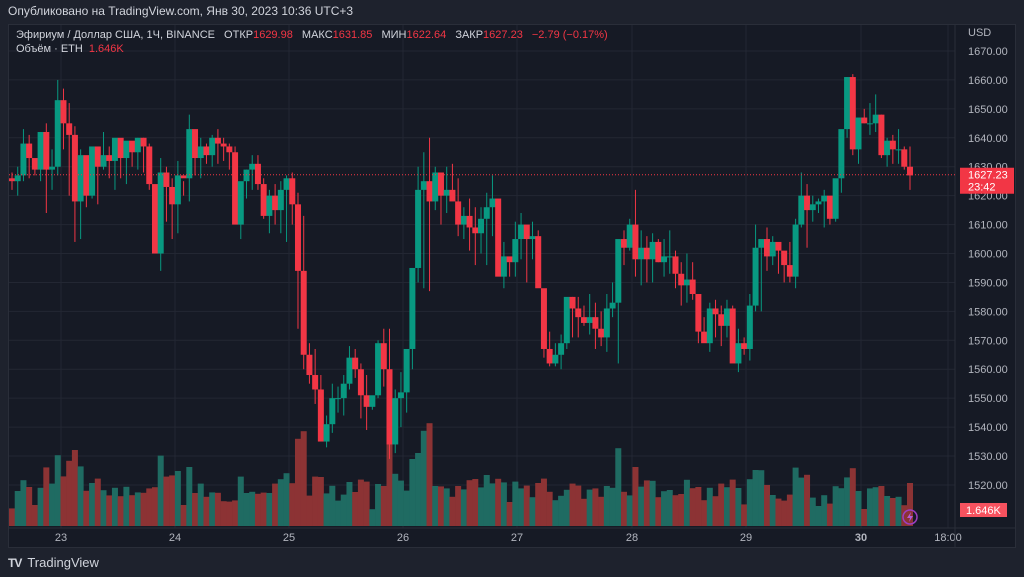  Describe the element at coordinates (53, 562) in the screenshot. I see `tradingview-brand: TV TradingView` at that location.